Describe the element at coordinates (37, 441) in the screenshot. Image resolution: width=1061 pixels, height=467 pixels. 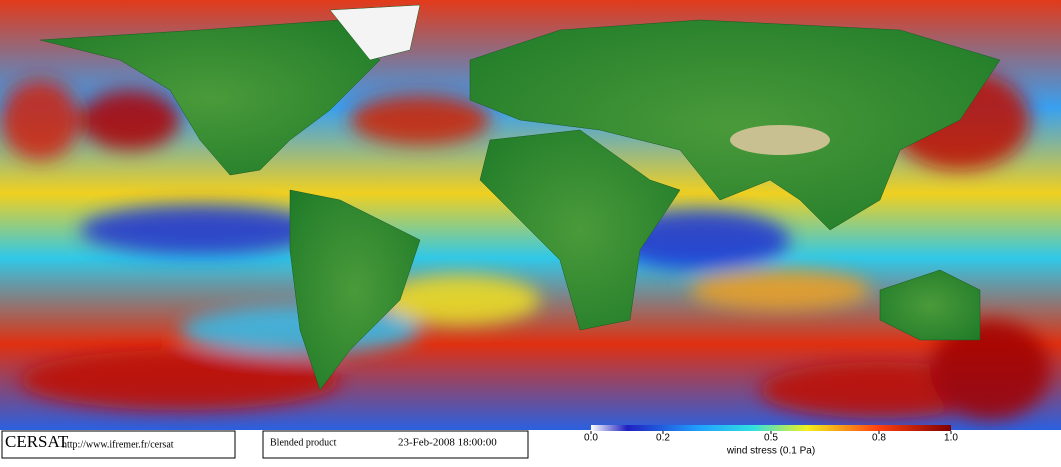
I see `logo: CERSAT` at that location.